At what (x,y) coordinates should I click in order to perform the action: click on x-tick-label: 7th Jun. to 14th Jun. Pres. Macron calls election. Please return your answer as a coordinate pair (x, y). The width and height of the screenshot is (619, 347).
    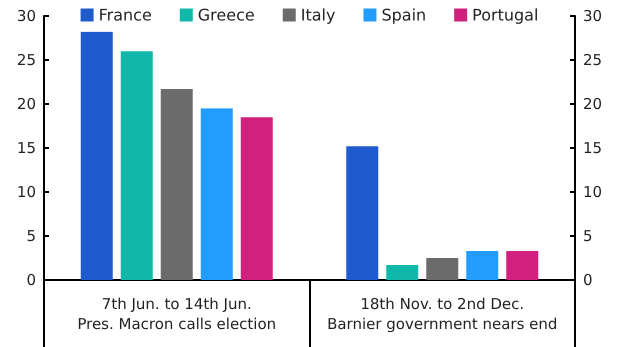
    Looking at the image, I should click on (176, 314).